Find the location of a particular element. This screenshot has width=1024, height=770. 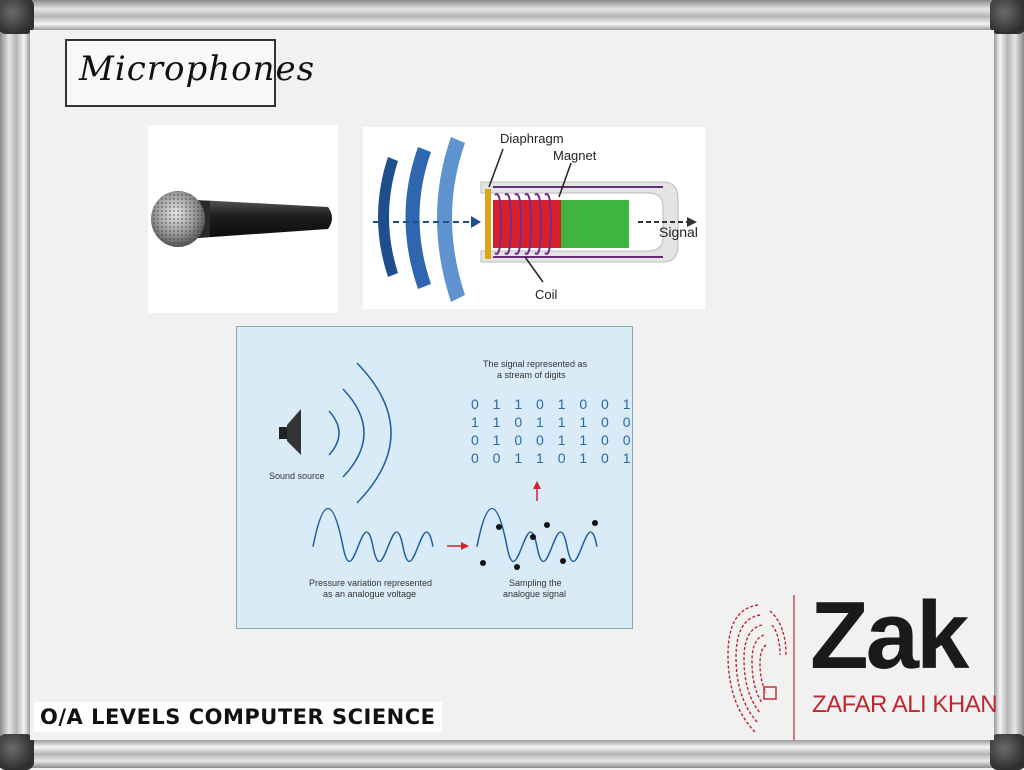

microphone-photo is located at coordinates (243, 219).